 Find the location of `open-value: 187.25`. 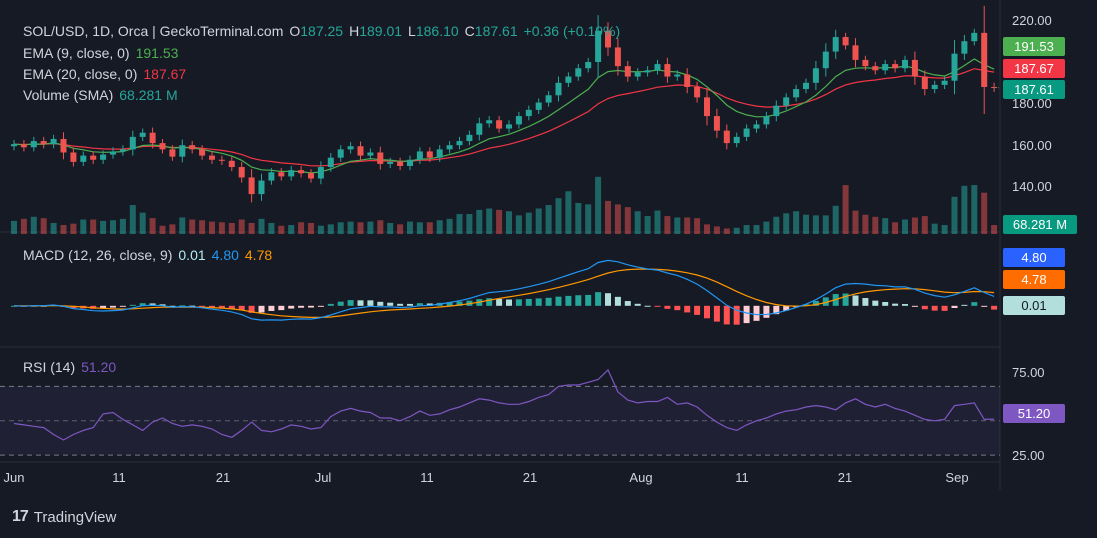

open-value: 187.25 is located at coordinates (322, 31).